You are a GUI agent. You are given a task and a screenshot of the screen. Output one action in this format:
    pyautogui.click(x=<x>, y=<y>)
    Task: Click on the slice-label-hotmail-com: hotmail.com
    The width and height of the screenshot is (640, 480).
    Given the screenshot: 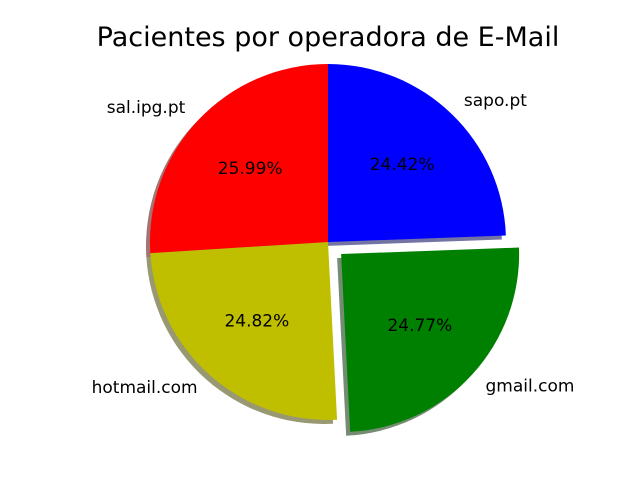 What is the action you would take?
    pyautogui.click(x=145, y=388)
    